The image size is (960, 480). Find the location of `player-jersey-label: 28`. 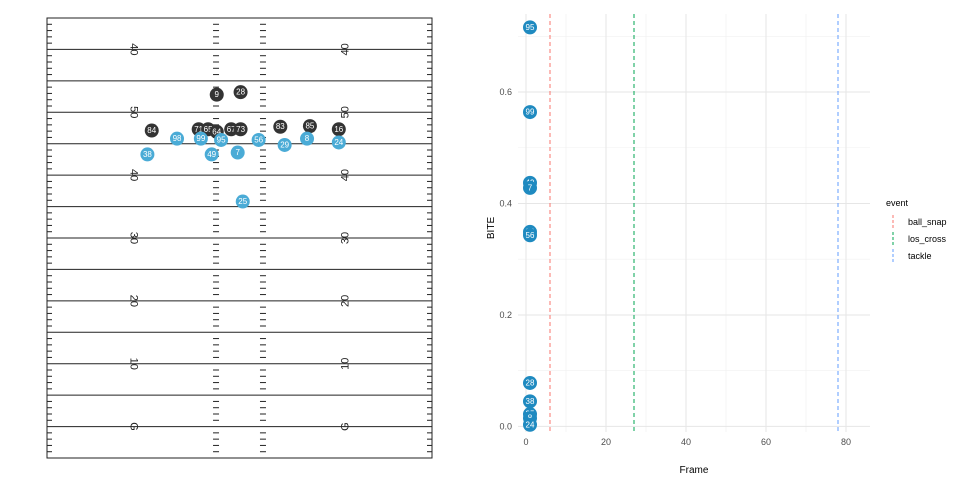

player-jersey-label: 28 is located at coordinates (240, 92).